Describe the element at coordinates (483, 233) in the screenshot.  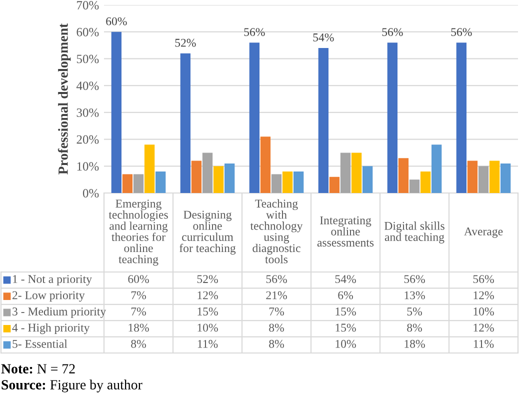
I see `x-tick-label: Average` at that location.